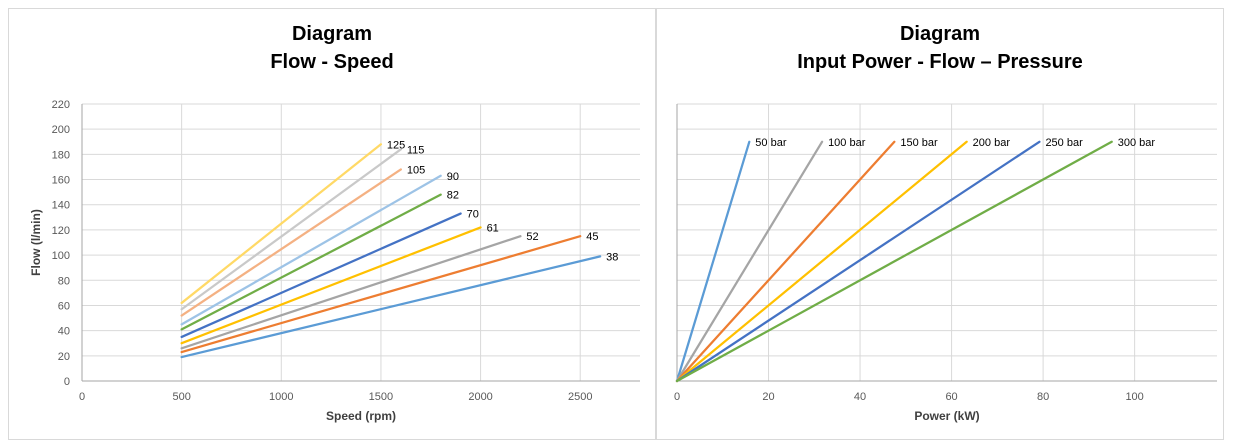  What do you see at coordinates (61, 130) in the screenshot?
I see `y-tick-label: 200` at bounding box center [61, 130].